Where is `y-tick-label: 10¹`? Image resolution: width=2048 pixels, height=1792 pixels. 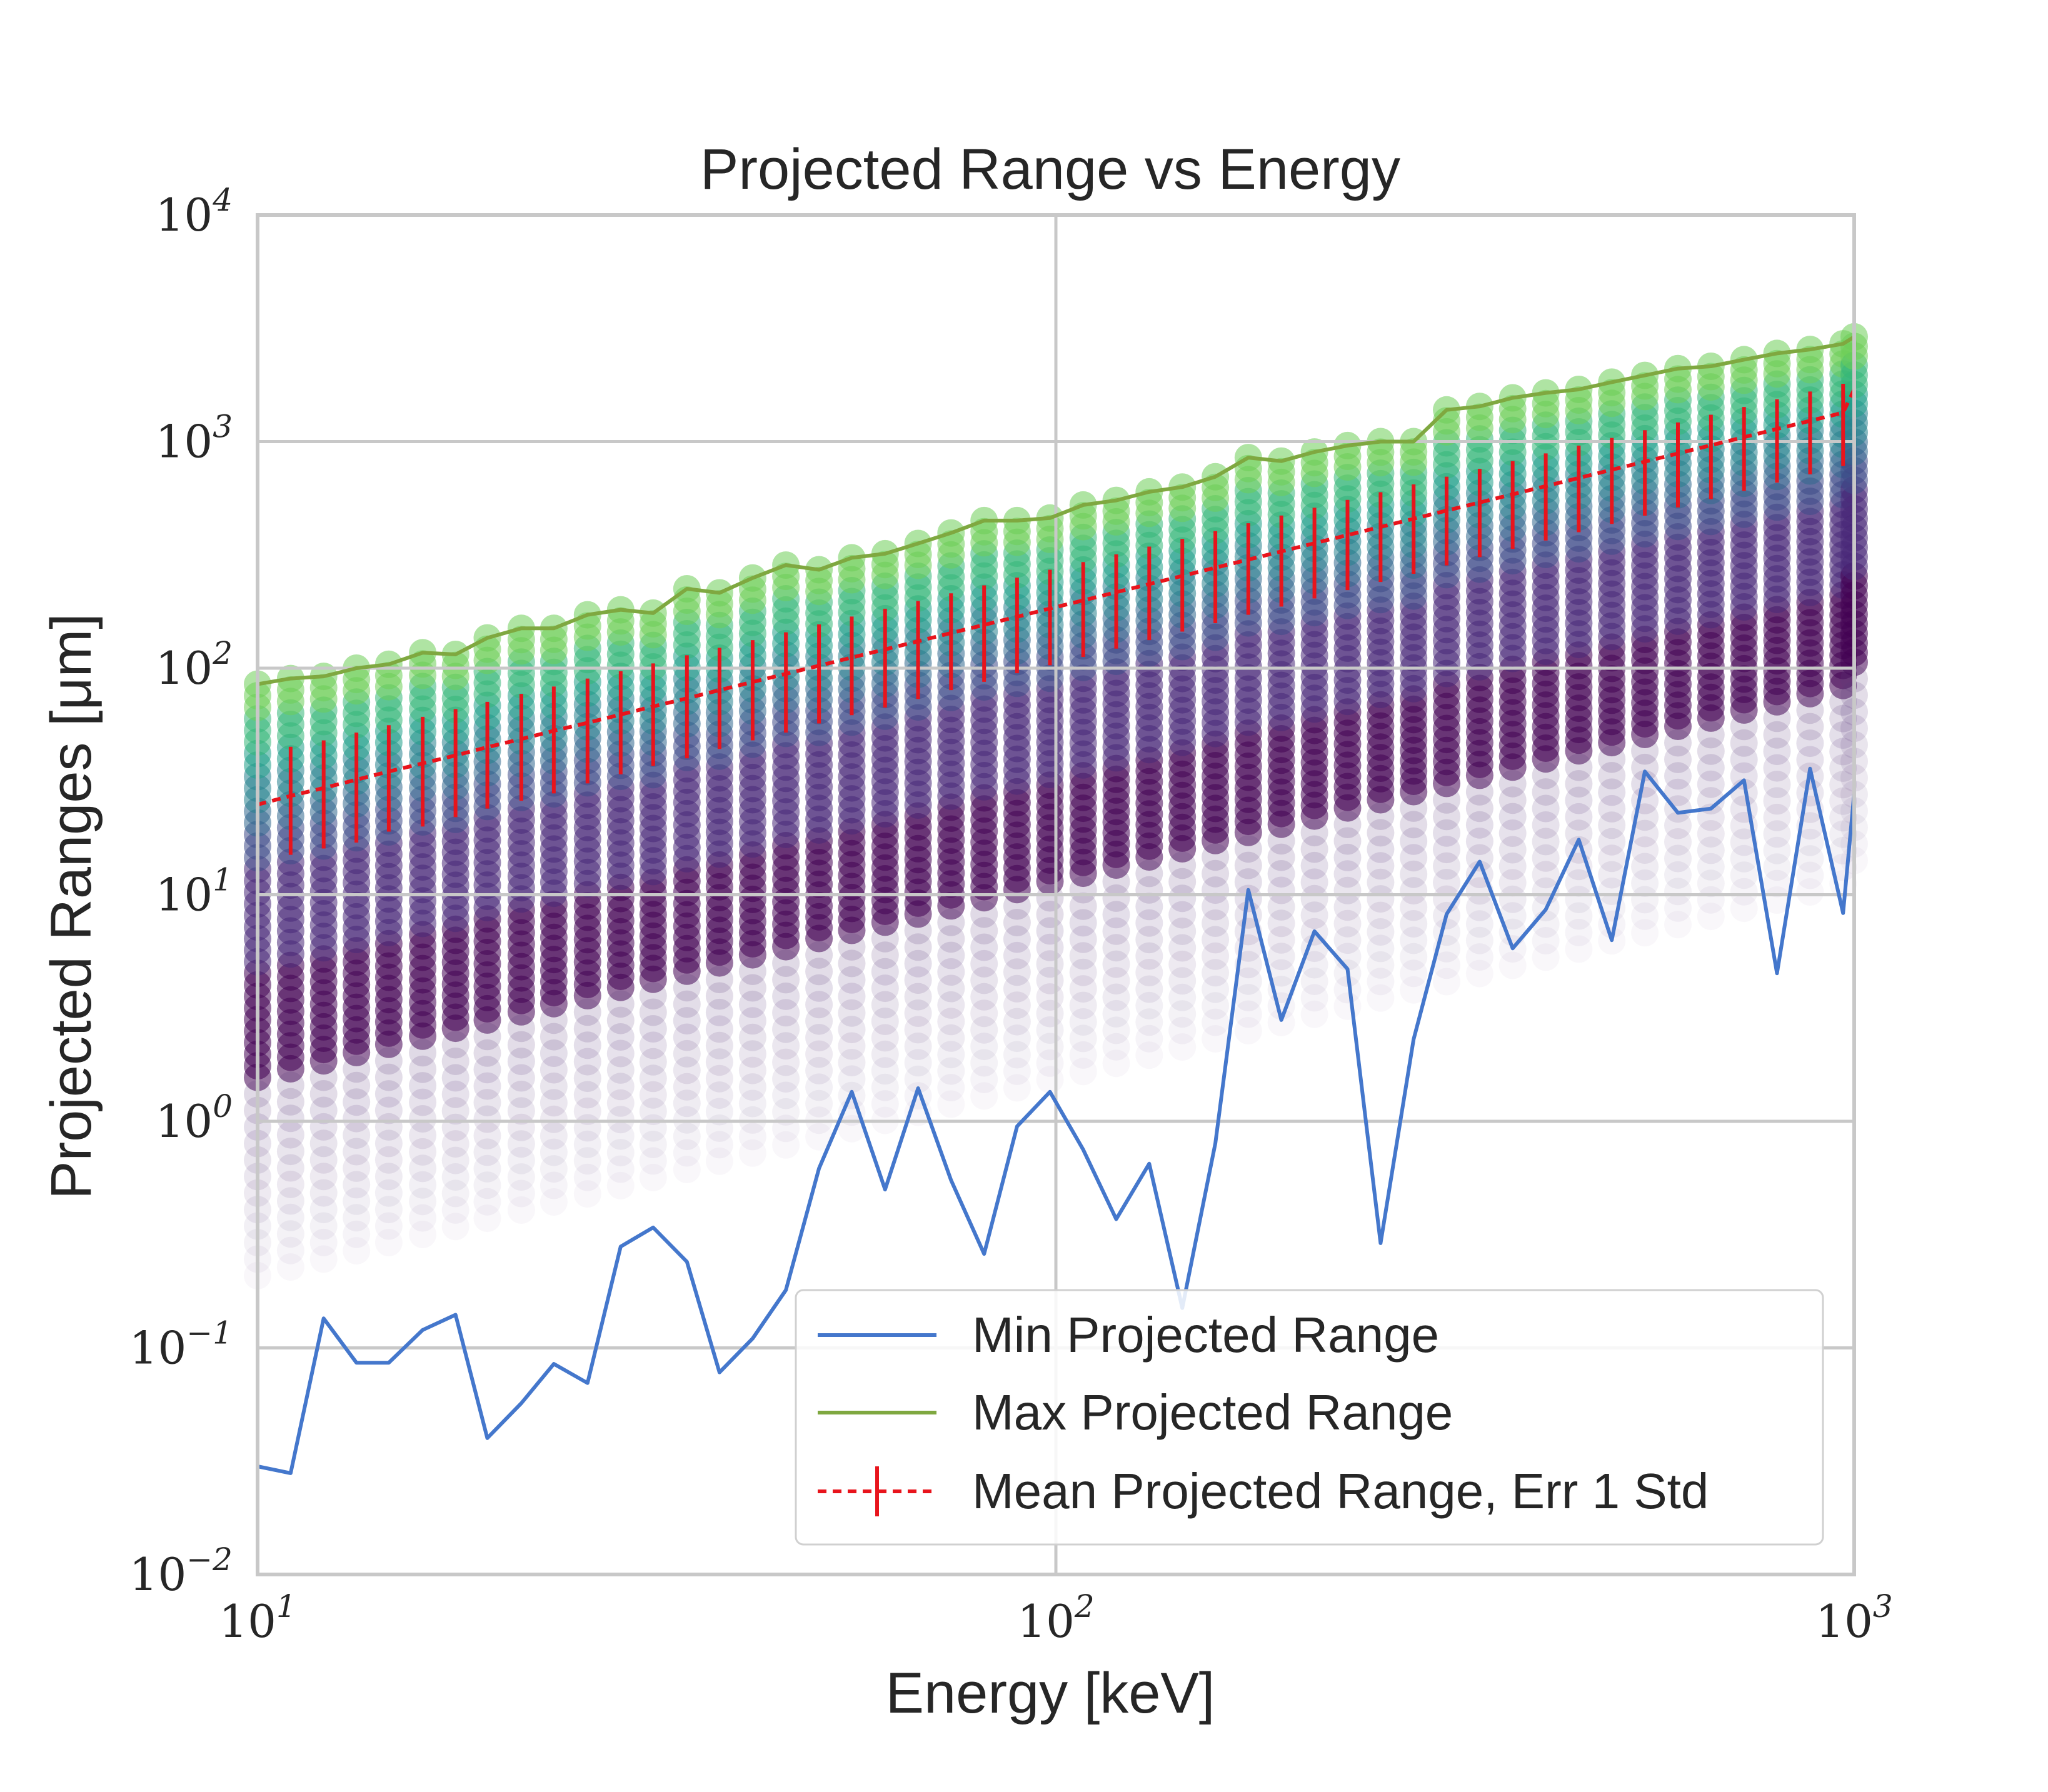
y-tick-label: 10¹ is located at coordinates (194, 892).